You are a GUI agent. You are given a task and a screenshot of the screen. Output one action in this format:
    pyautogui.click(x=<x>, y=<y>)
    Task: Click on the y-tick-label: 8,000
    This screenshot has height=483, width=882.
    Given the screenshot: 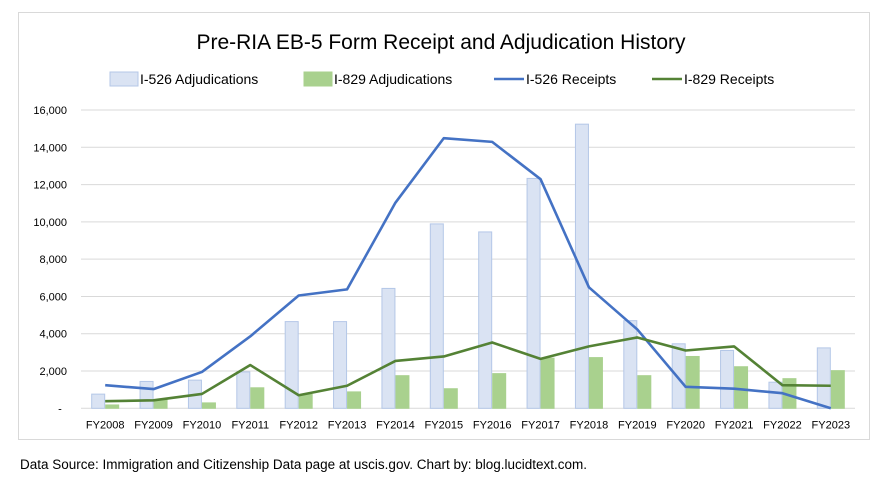 What is the action you would take?
    pyautogui.click(x=53, y=260)
    